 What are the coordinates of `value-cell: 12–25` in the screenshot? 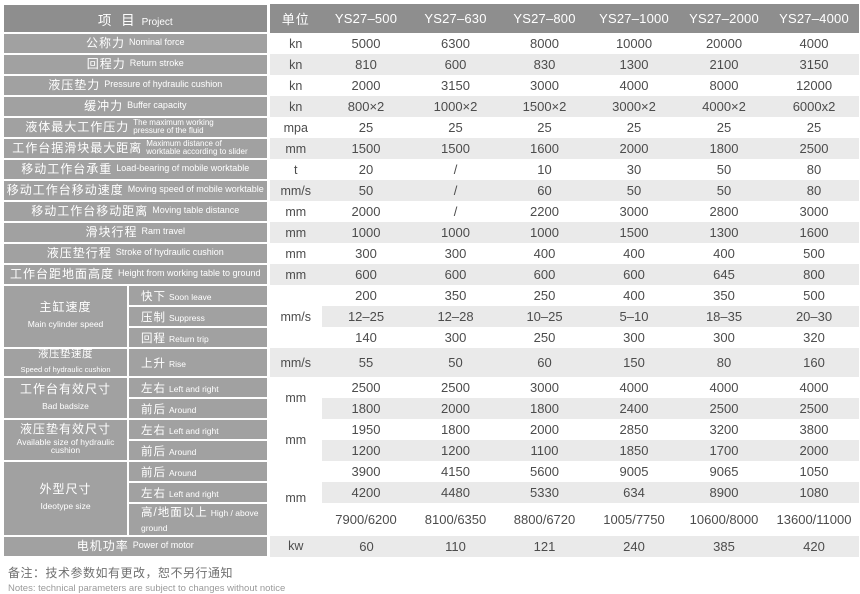 It's located at (367, 316).